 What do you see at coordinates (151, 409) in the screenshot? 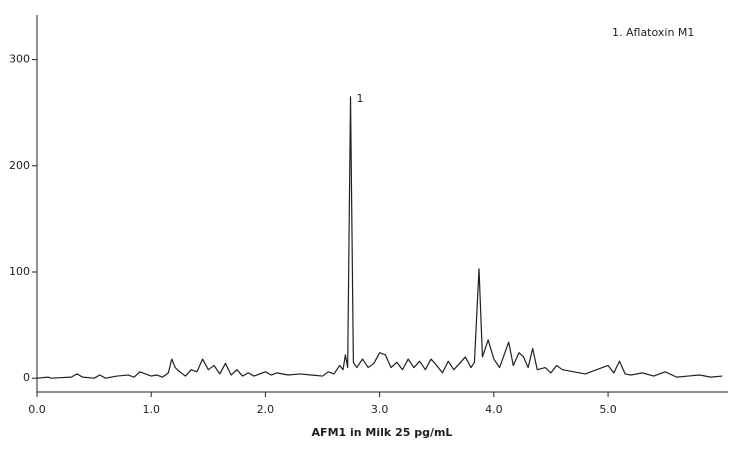
I see `x-tick-label: 1.0` at bounding box center [151, 409].